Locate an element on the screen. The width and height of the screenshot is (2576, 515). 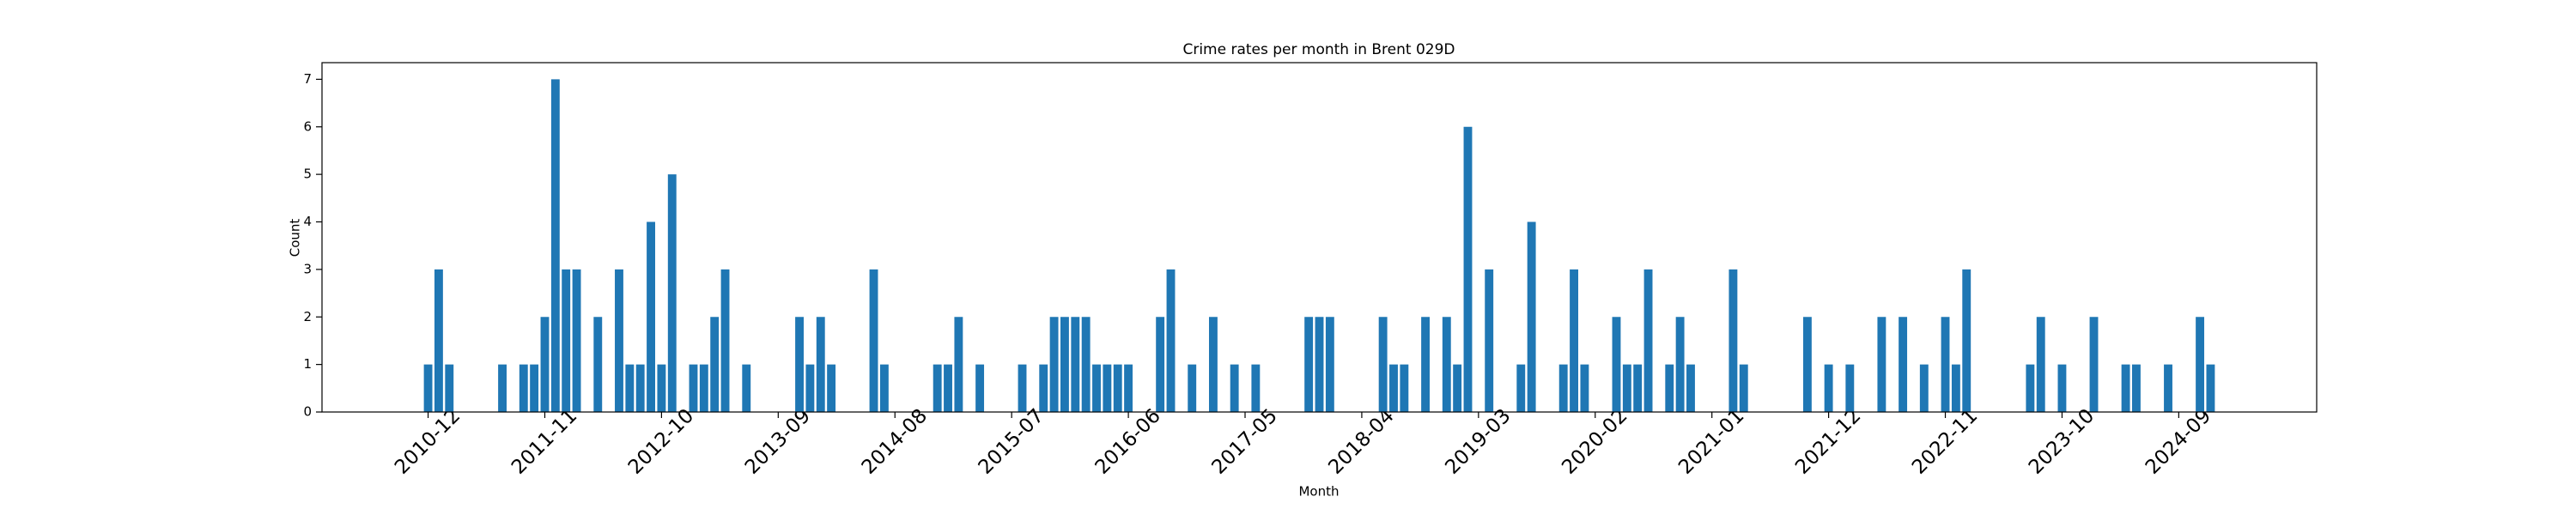
x-axis-label: Month is located at coordinates (1319, 492).